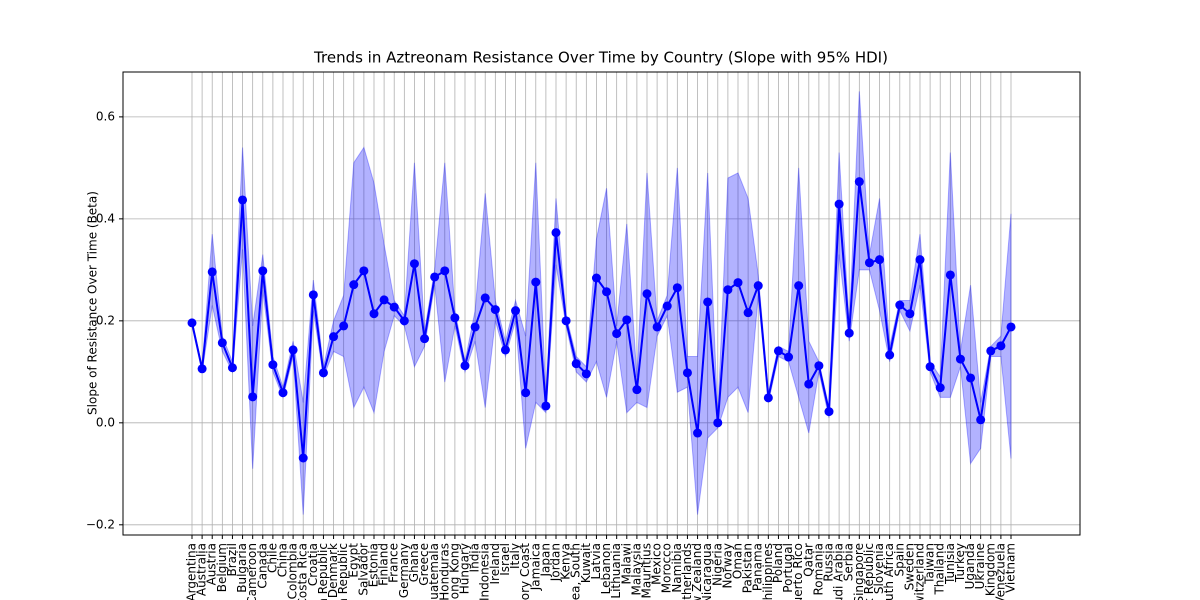 This screenshot has height=600, width=1200. What do you see at coordinates (374, 565) in the screenshot?
I see `x-tick-label: Estonia` at bounding box center [374, 565].